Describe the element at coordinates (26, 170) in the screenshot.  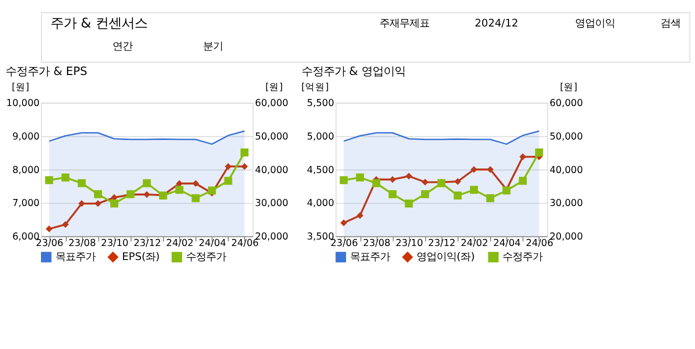
I see `y-tick-label: 8,000` at that location.